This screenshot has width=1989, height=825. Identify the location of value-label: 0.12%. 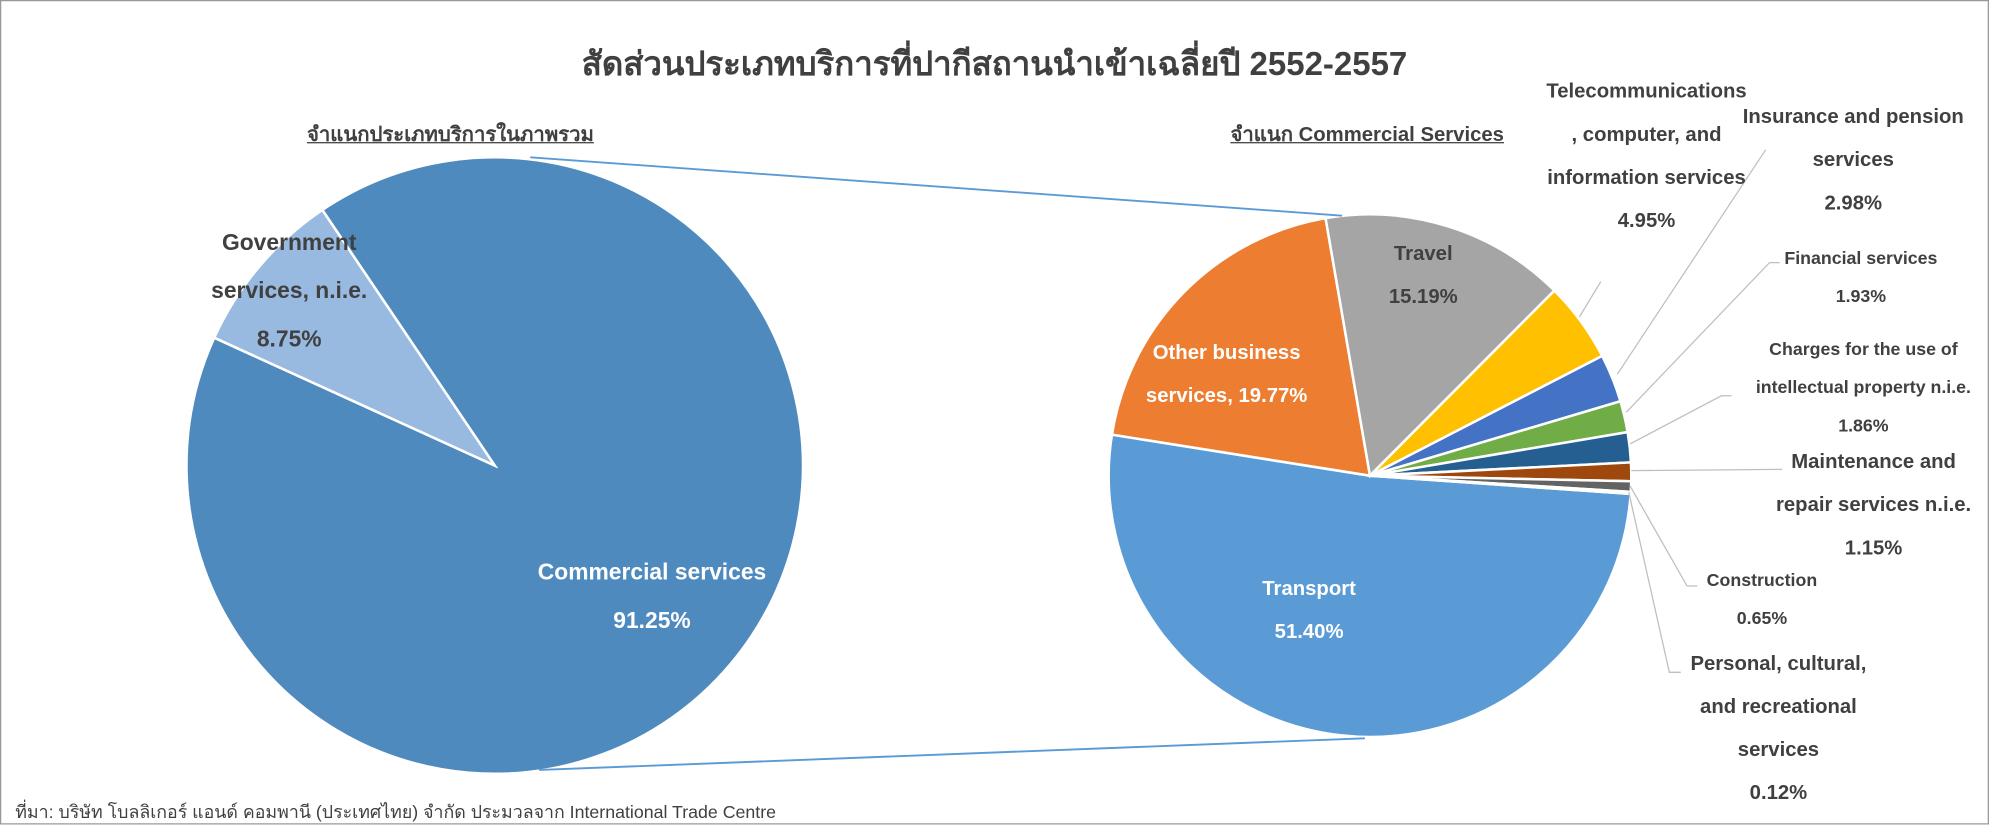
(1778, 793).